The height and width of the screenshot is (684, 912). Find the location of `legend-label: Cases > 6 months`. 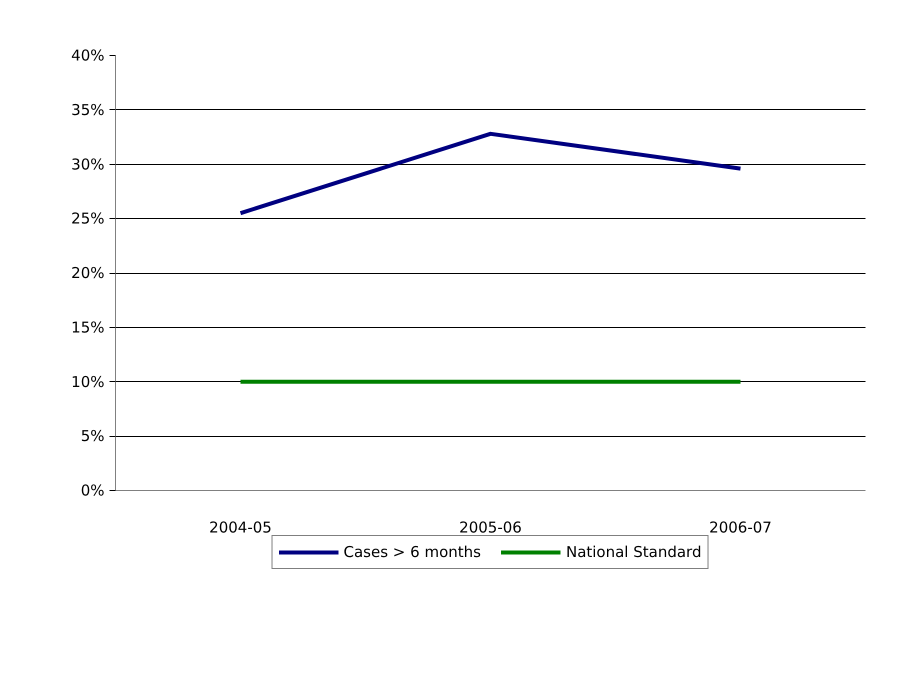

legend-label: Cases > 6 months is located at coordinates (412, 552).